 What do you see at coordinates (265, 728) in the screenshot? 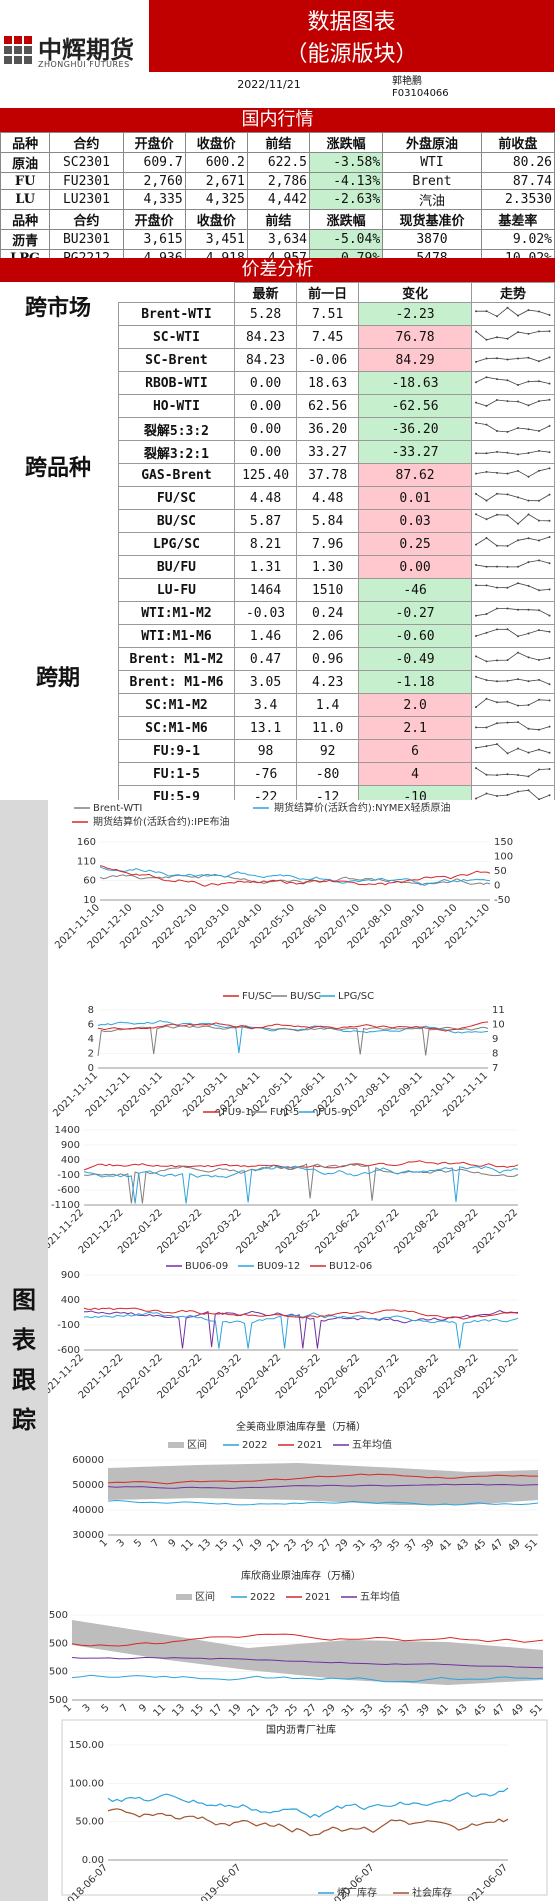
I see `spread-latest-cell: 13.1` at bounding box center [265, 728].